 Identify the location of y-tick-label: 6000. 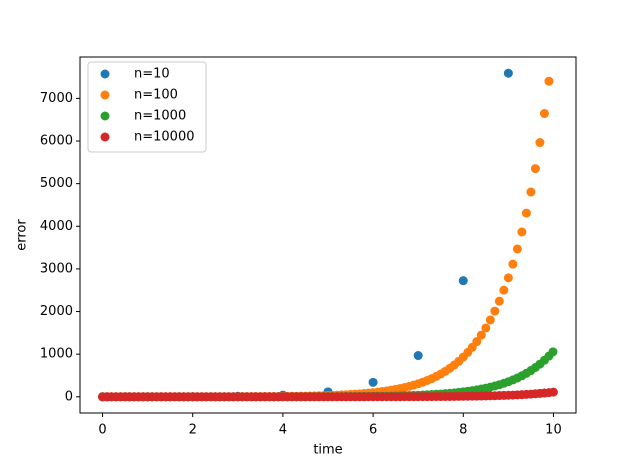
(56, 141).